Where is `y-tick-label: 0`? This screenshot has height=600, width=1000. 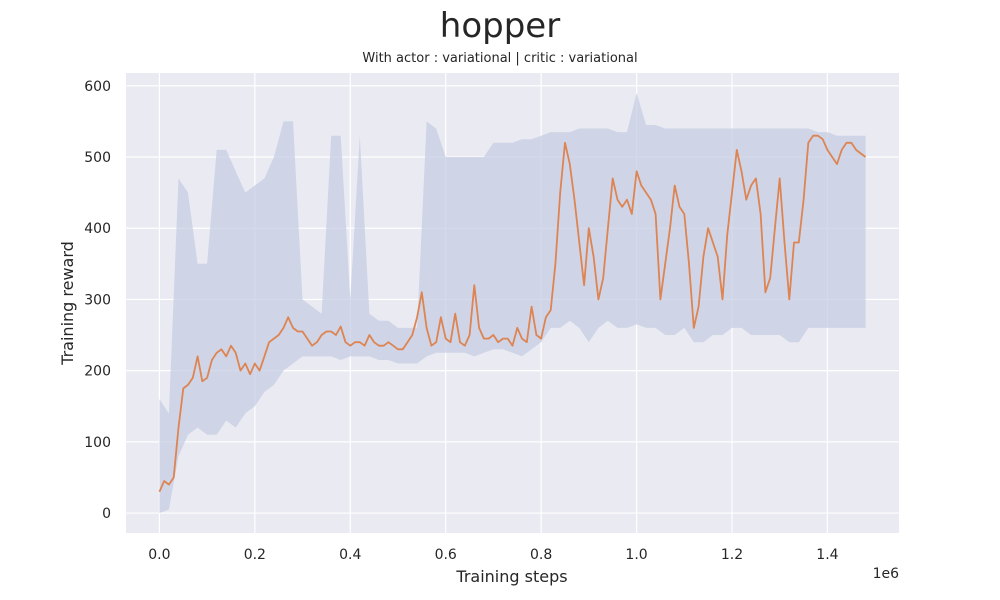 y-tick-label: 0 is located at coordinates (106, 514).